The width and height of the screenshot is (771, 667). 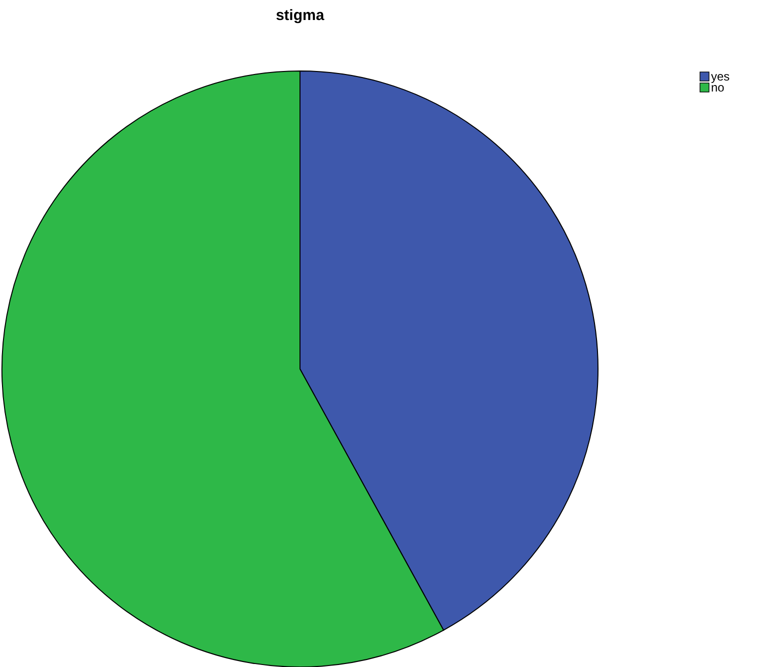 I want to click on legend-label: yes, so click(x=720, y=77).